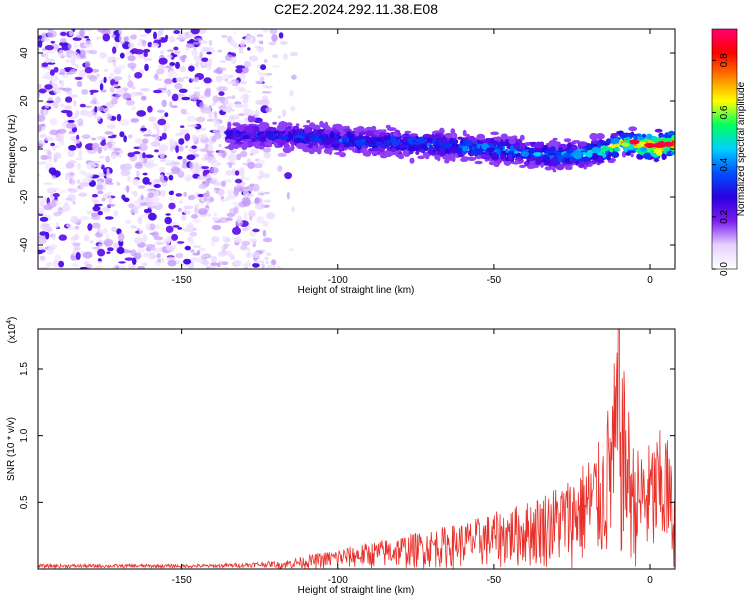 This screenshot has height=600, width=750. Describe the element at coordinates (338, 280) in the screenshot. I see `spectrogram-x-tick-label: -100` at that location.